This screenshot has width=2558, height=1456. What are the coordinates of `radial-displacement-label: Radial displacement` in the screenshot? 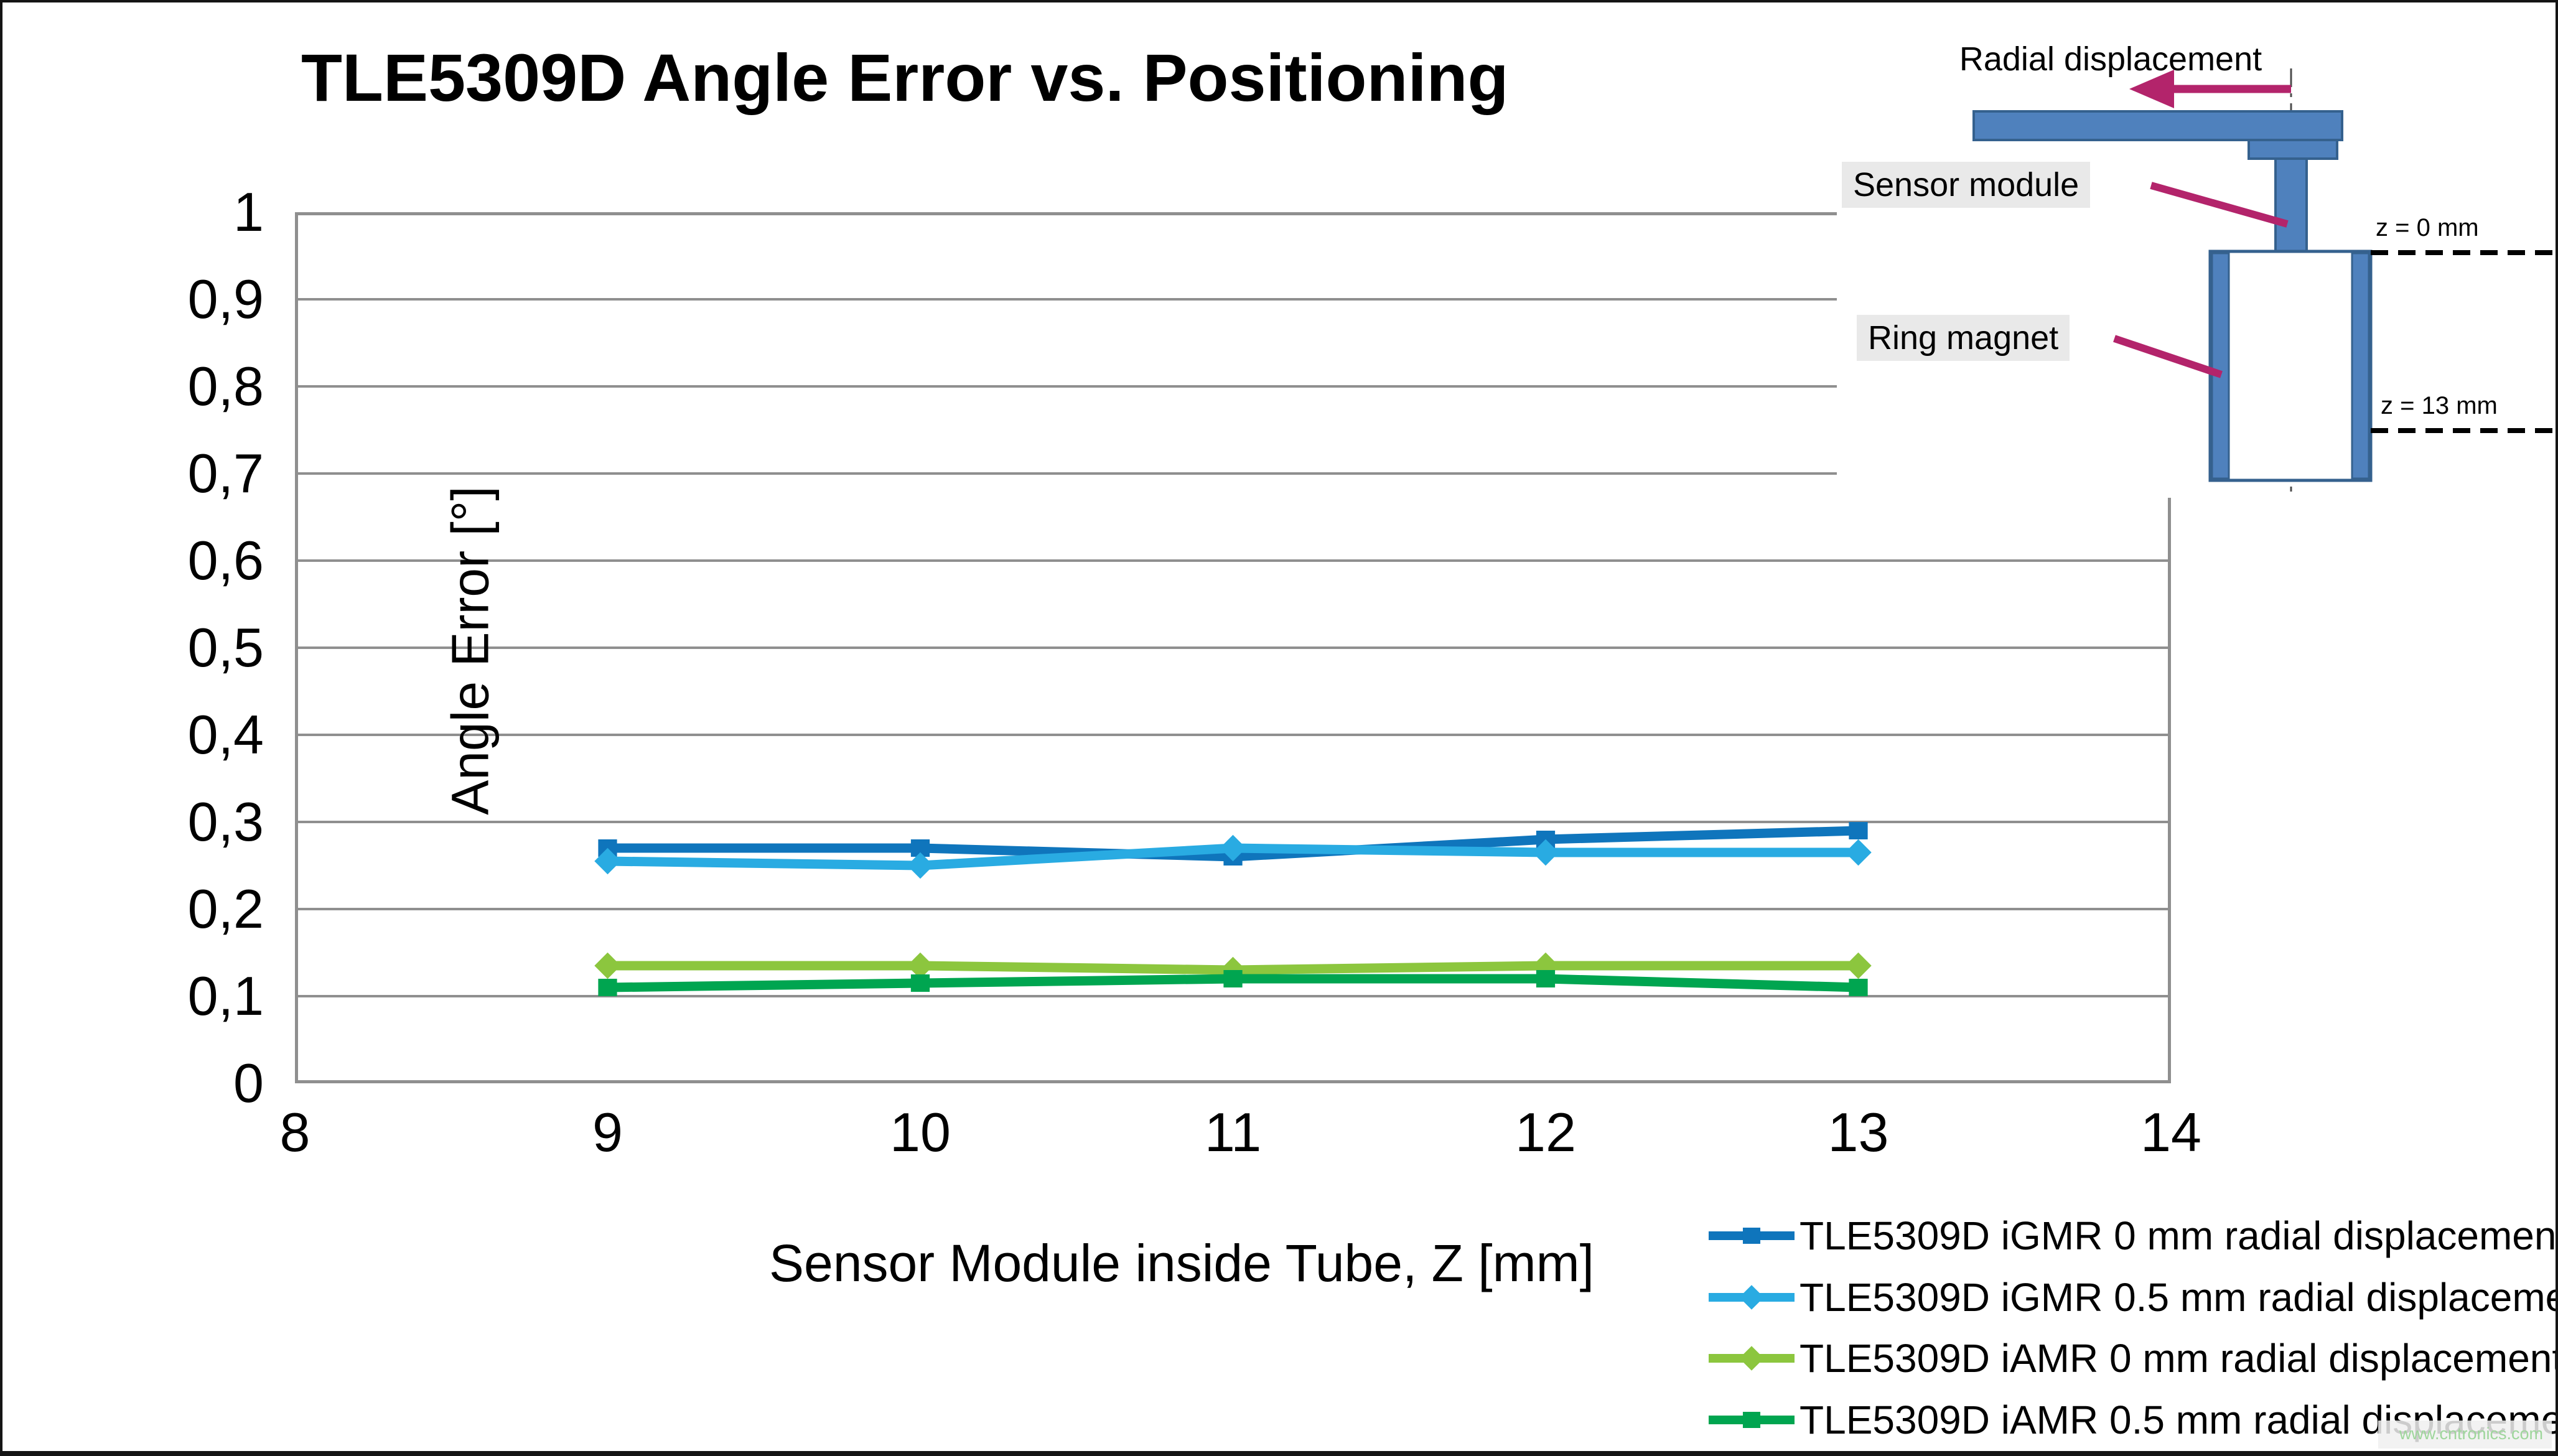 It's located at (2110, 59).